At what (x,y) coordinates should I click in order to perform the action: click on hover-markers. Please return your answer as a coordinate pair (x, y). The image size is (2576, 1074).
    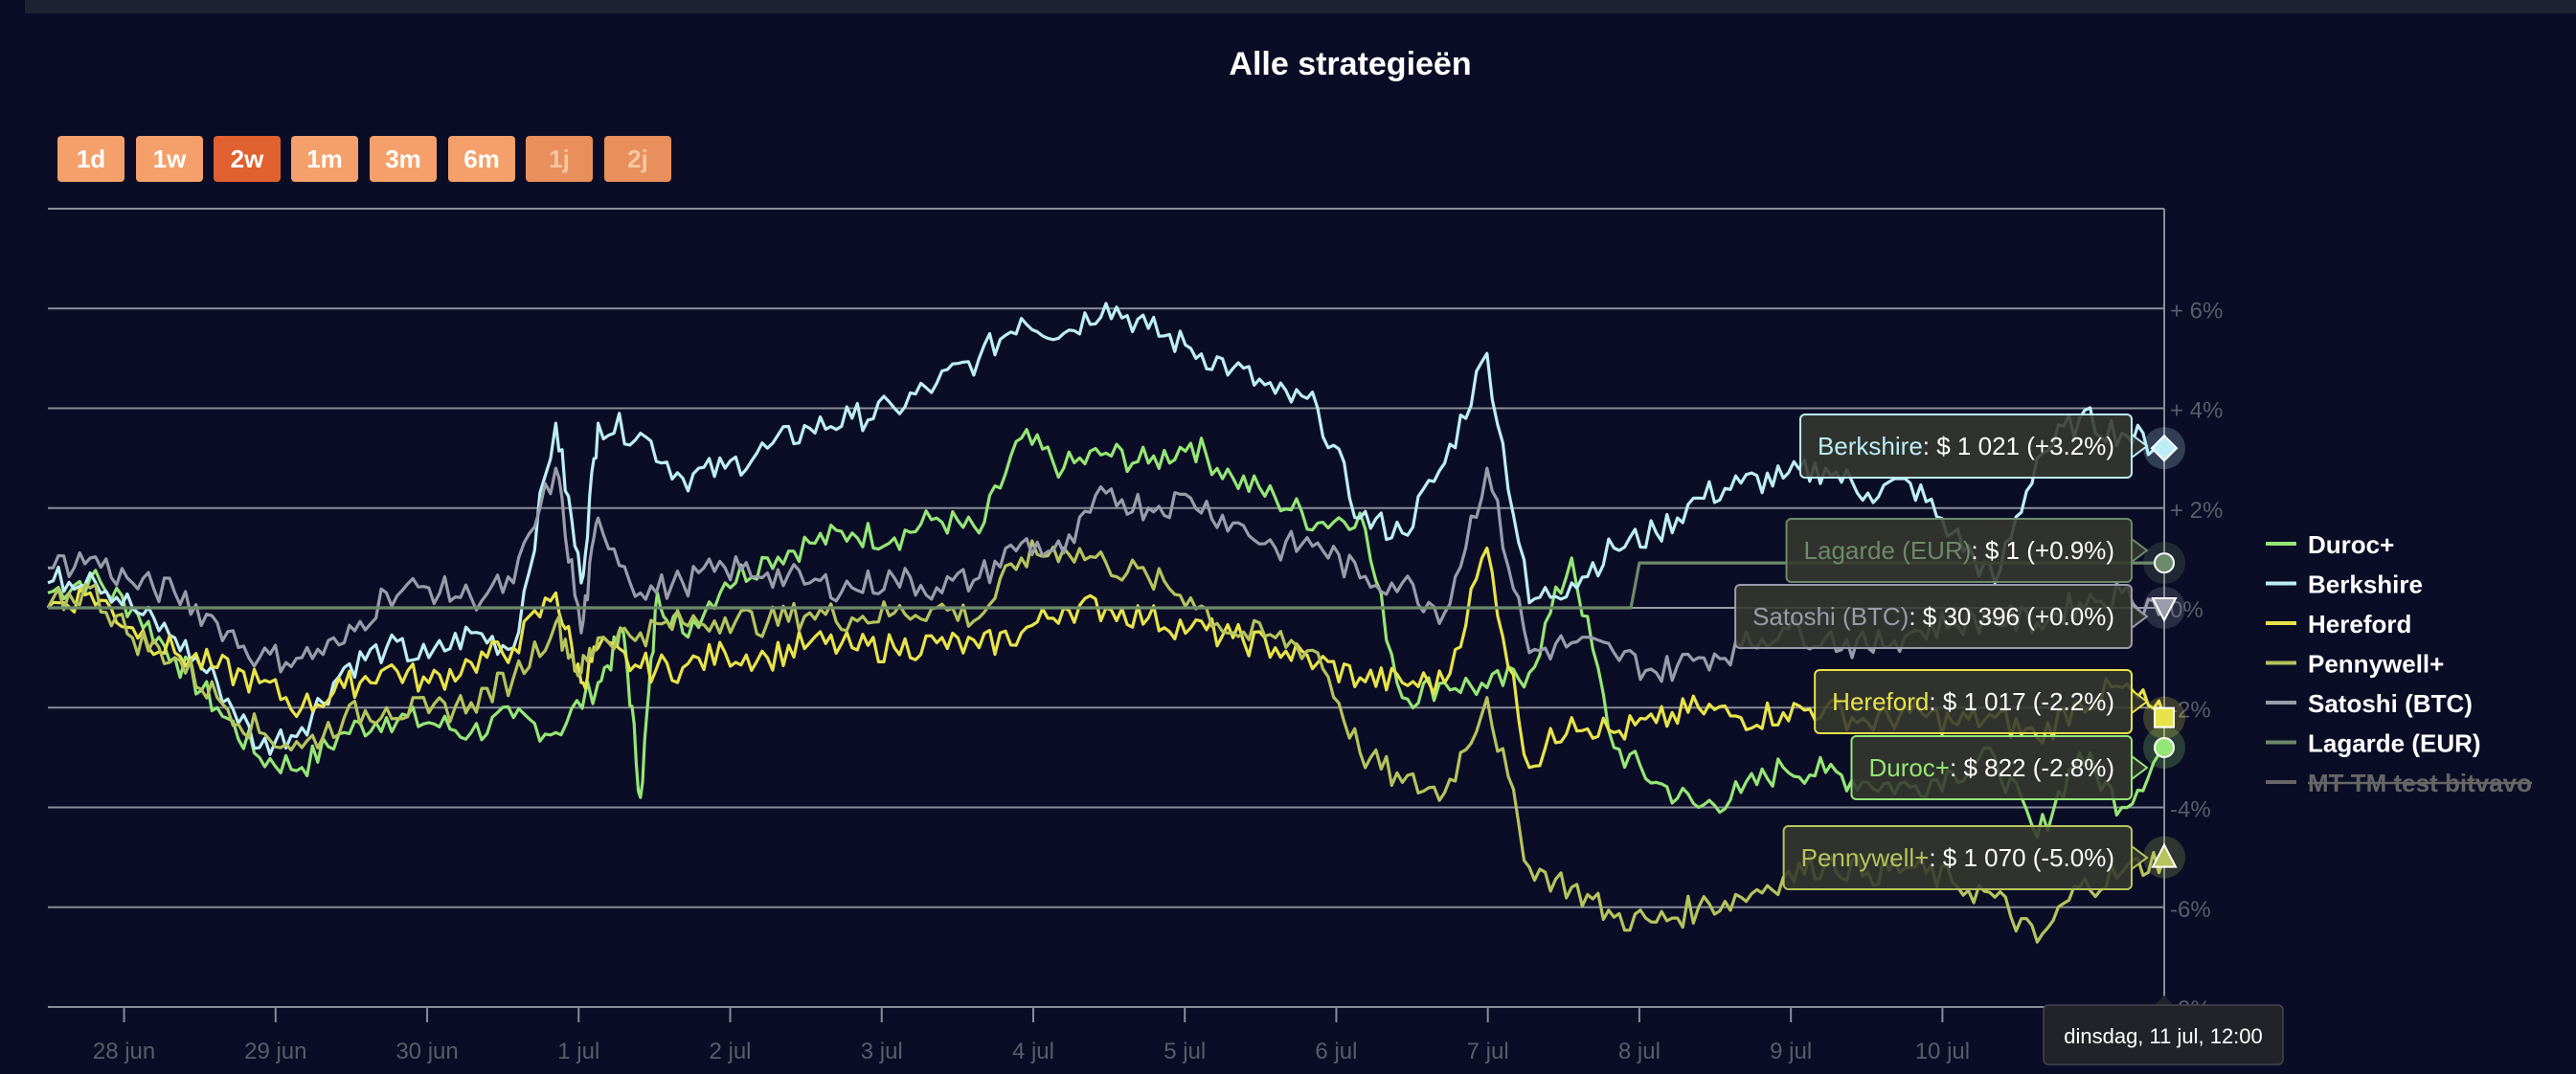
    Looking at the image, I should click on (2164, 653).